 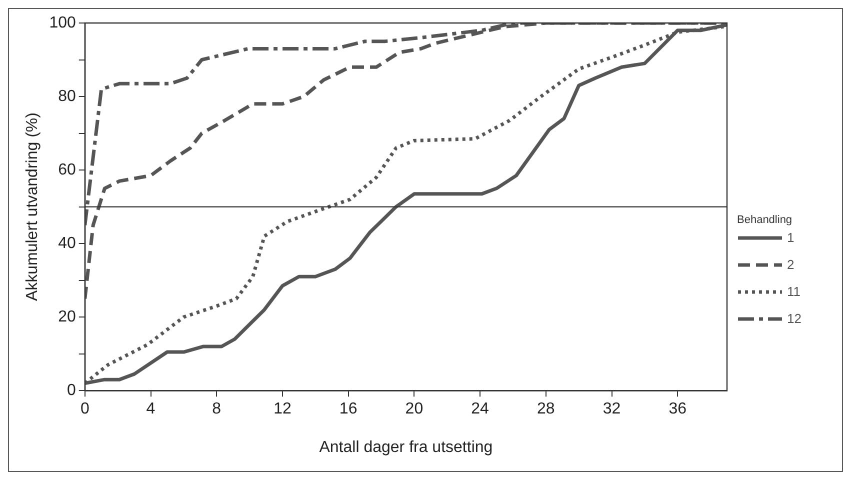 I want to click on legend-label: 11, so click(x=793, y=291).